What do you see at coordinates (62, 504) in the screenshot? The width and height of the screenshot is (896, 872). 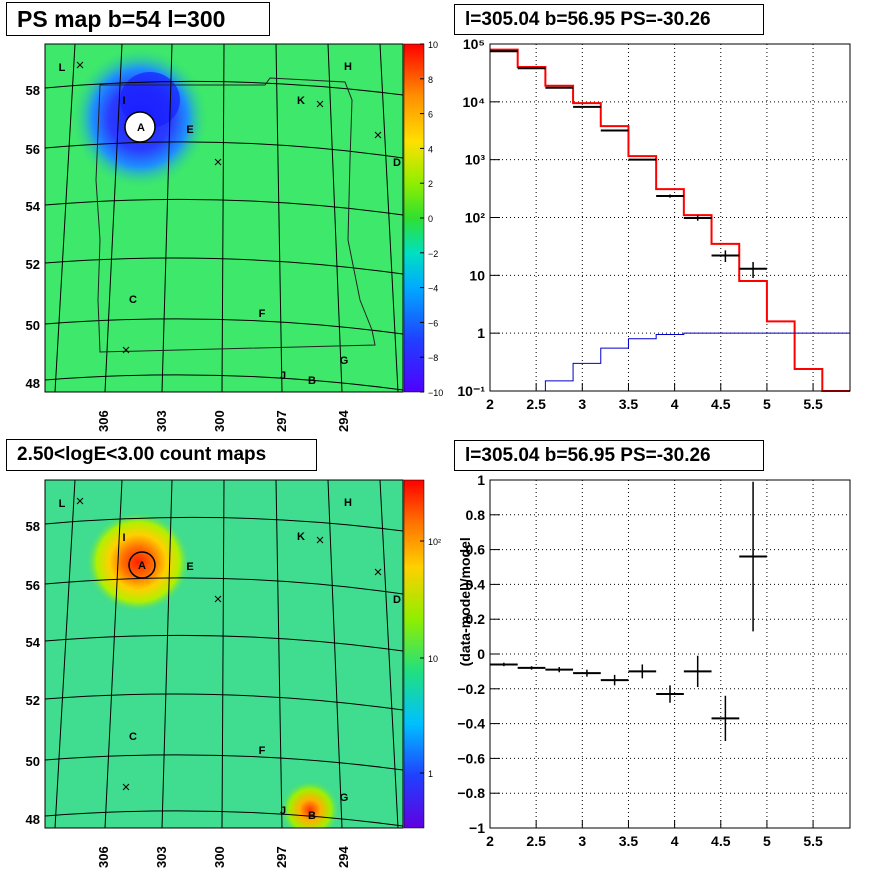 I see `count-map-source-label-l: L` at bounding box center [62, 504].